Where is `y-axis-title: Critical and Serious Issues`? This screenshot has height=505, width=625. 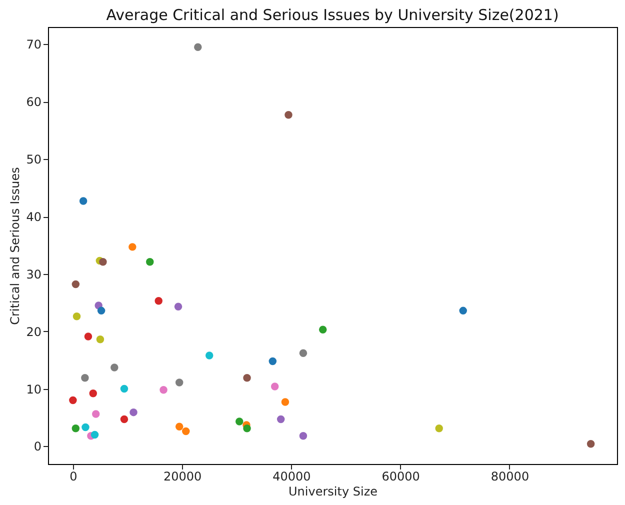 y-axis-title: Critical and Serious Issues is located at coordinates (15, 246).